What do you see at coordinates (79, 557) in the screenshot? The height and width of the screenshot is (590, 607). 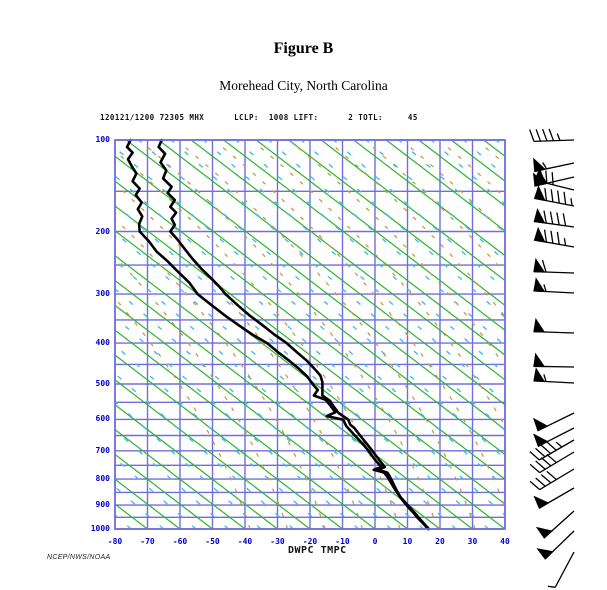 I see `credit-text: NCEP/NWS/NOAA` at bounding box center [79, 557].